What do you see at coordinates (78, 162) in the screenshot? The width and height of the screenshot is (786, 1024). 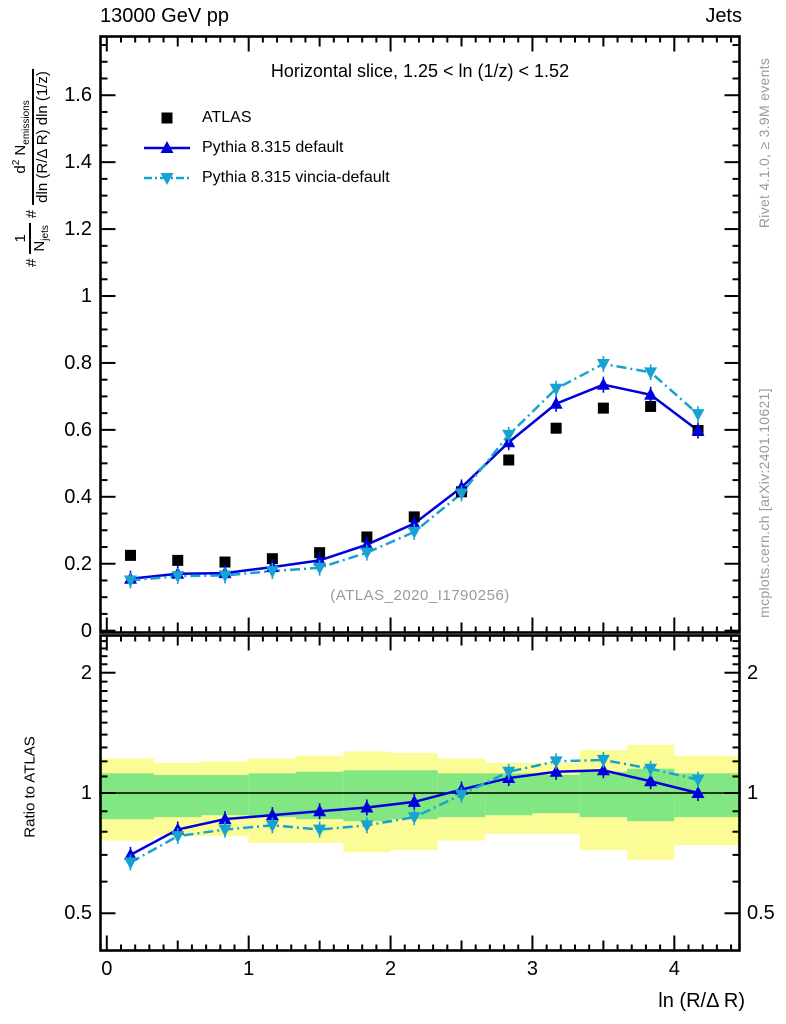 I see `tick-label: 1.4` at bounding box center [78, 162].